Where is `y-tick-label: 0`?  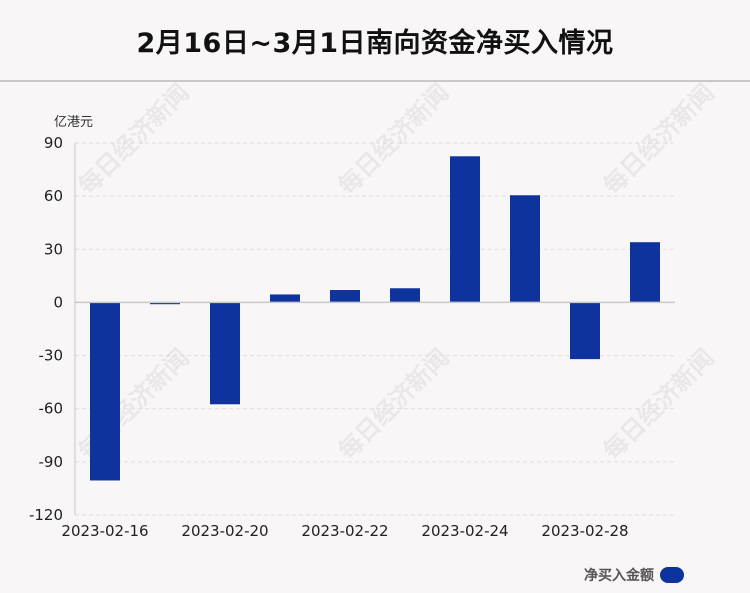
y-tick-label: 0 is located at coordinates (58, 302).